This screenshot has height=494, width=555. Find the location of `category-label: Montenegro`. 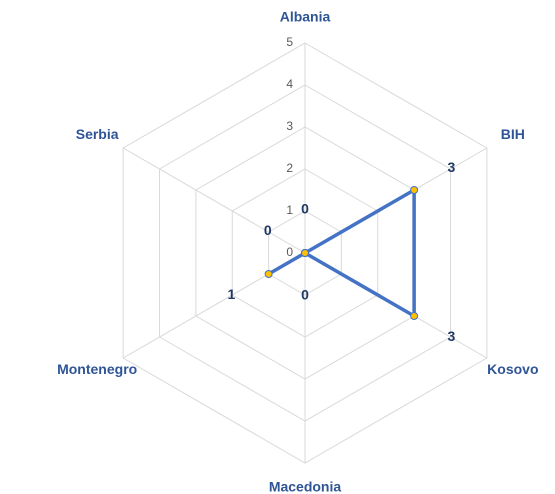

category-label: Montenegro is located at coordinates (97, 369).